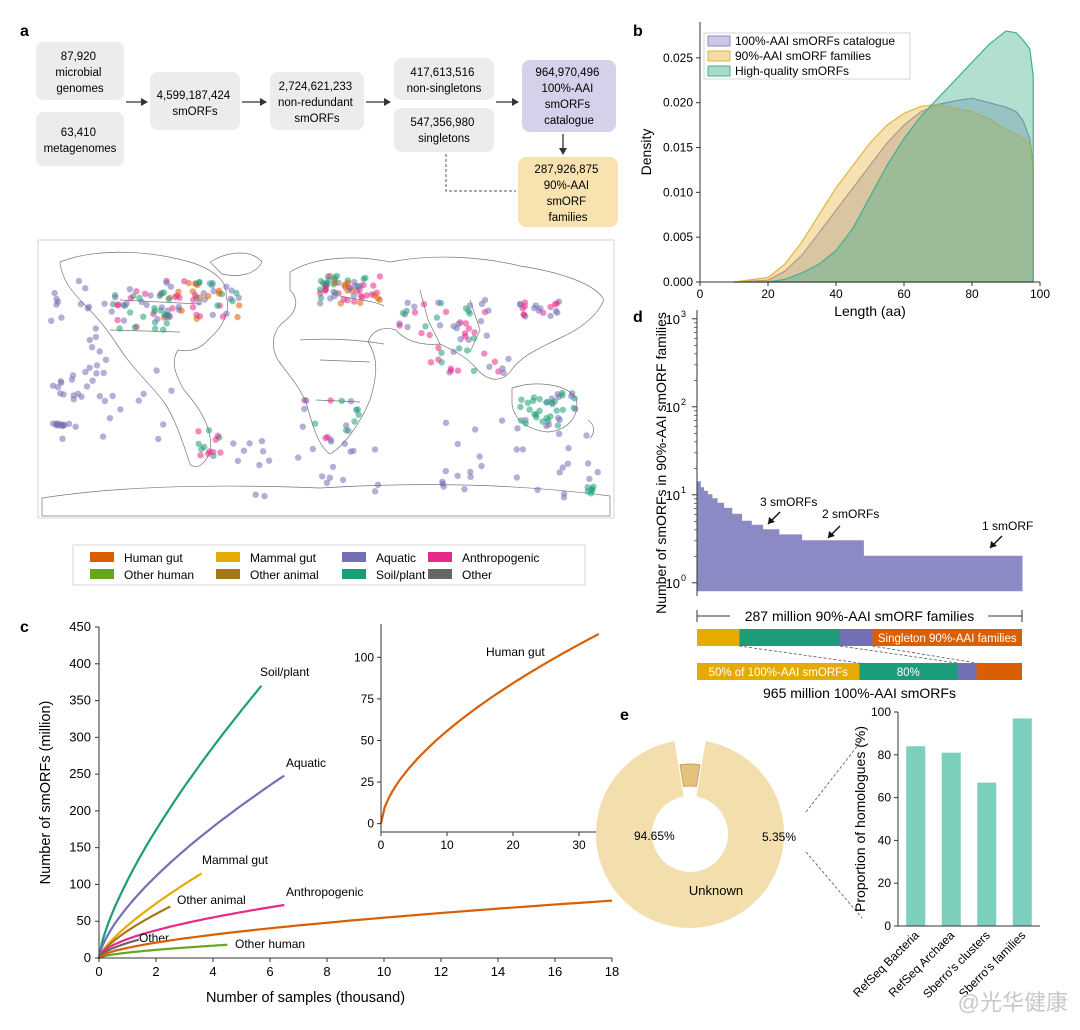 The height and width of the screenshot is (1030, 1080). Describe the element at coordinates (80, 700) in the screenshot. I see `y-tick-label: 350` at that location.